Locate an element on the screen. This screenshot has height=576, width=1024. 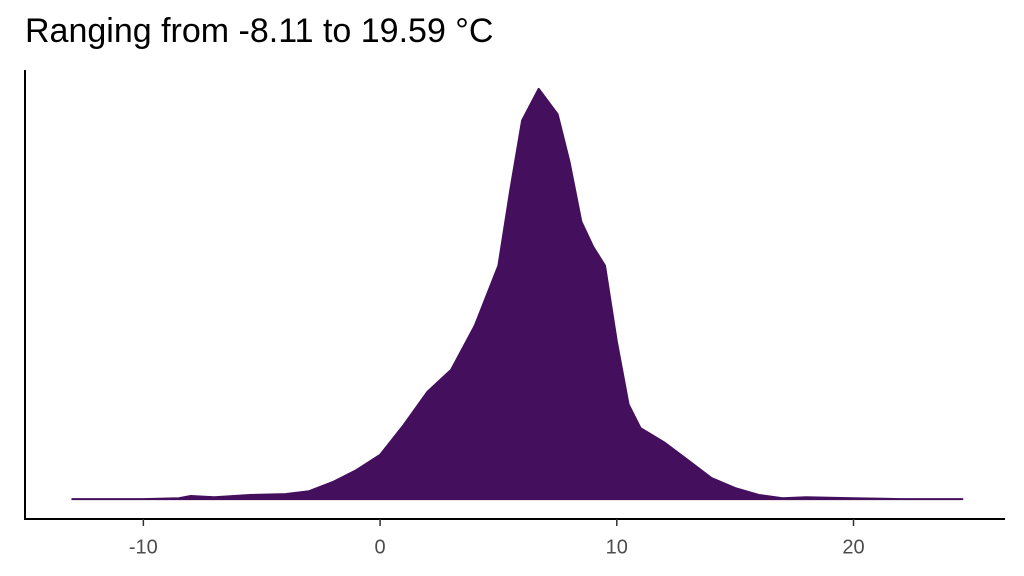
x-tick-label: 0 is located at coordinates (380, 547).